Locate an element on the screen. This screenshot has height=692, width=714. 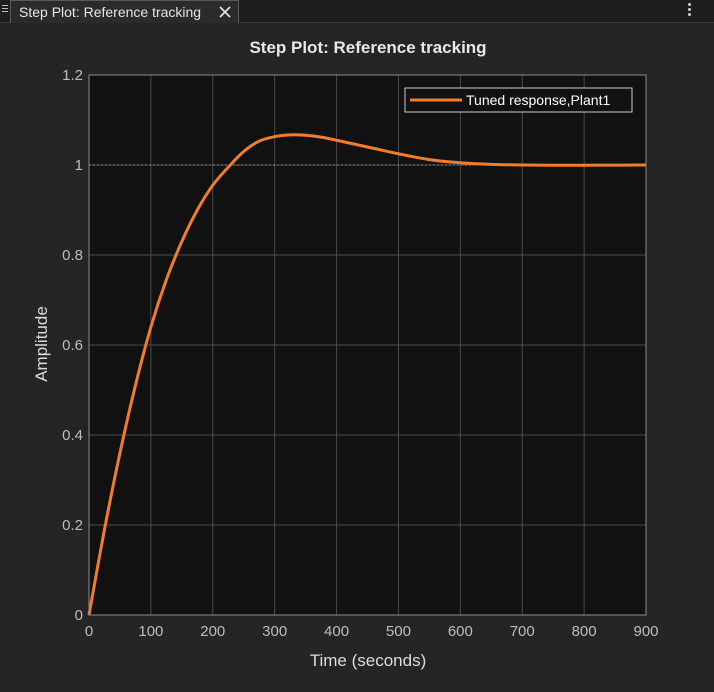
x-tick-label: 900 is located at coordinates (645, 631).